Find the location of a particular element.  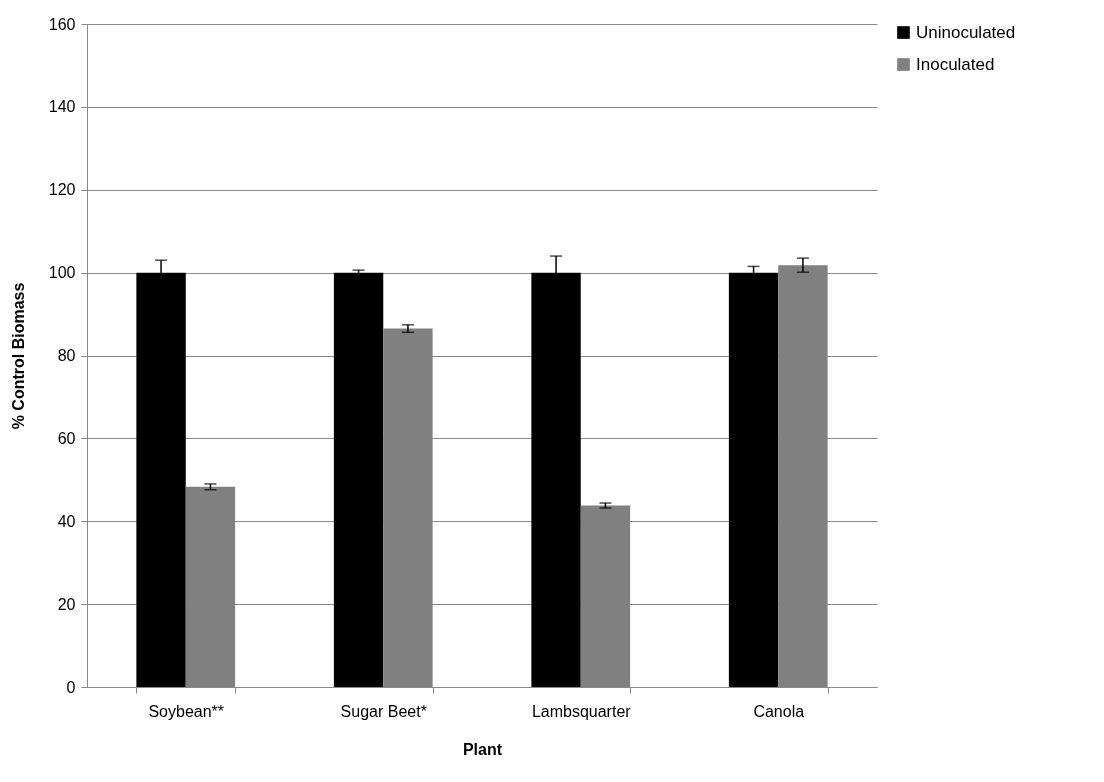

y-tick-label: 40 is located at coordinates (66, 521).